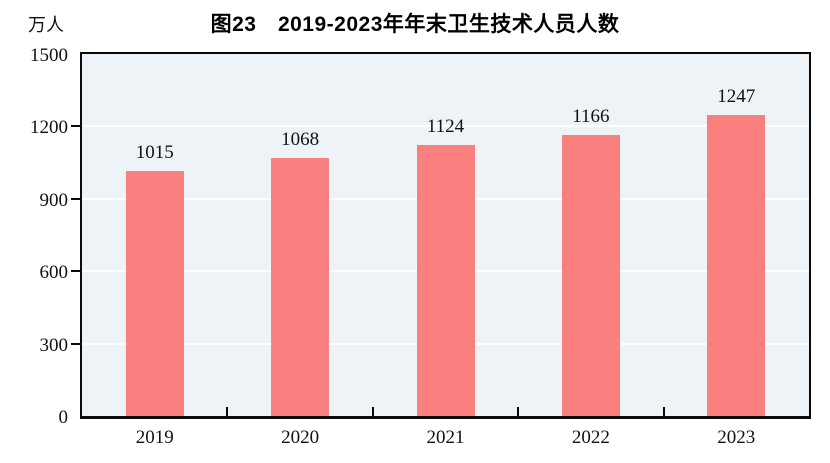  What do you see at coordinates (154, 153) in the screenshot?
I see `bar-value-label: 1015` at bounding box center [154, 153].